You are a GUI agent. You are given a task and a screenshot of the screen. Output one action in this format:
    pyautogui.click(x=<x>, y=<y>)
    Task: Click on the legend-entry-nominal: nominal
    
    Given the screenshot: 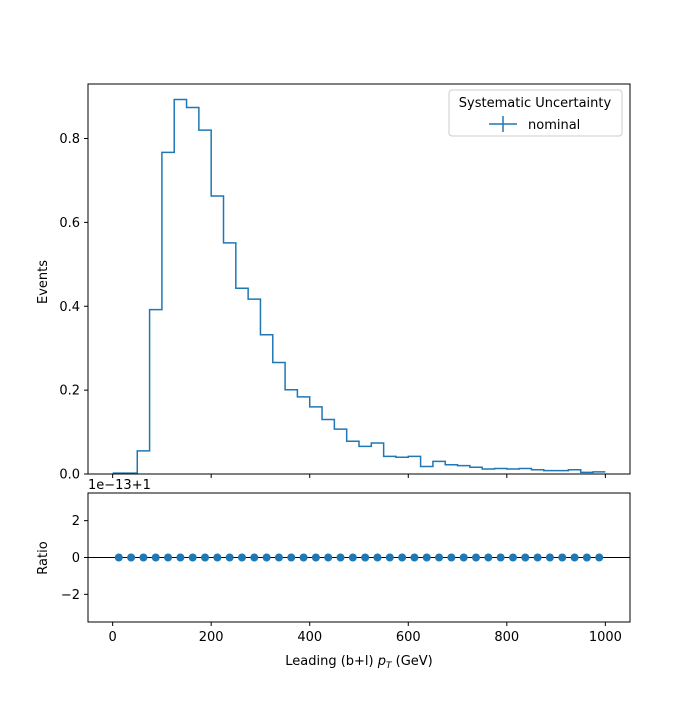 What is the action you would take?
    pyautogui.click(x=554, y=125)
    